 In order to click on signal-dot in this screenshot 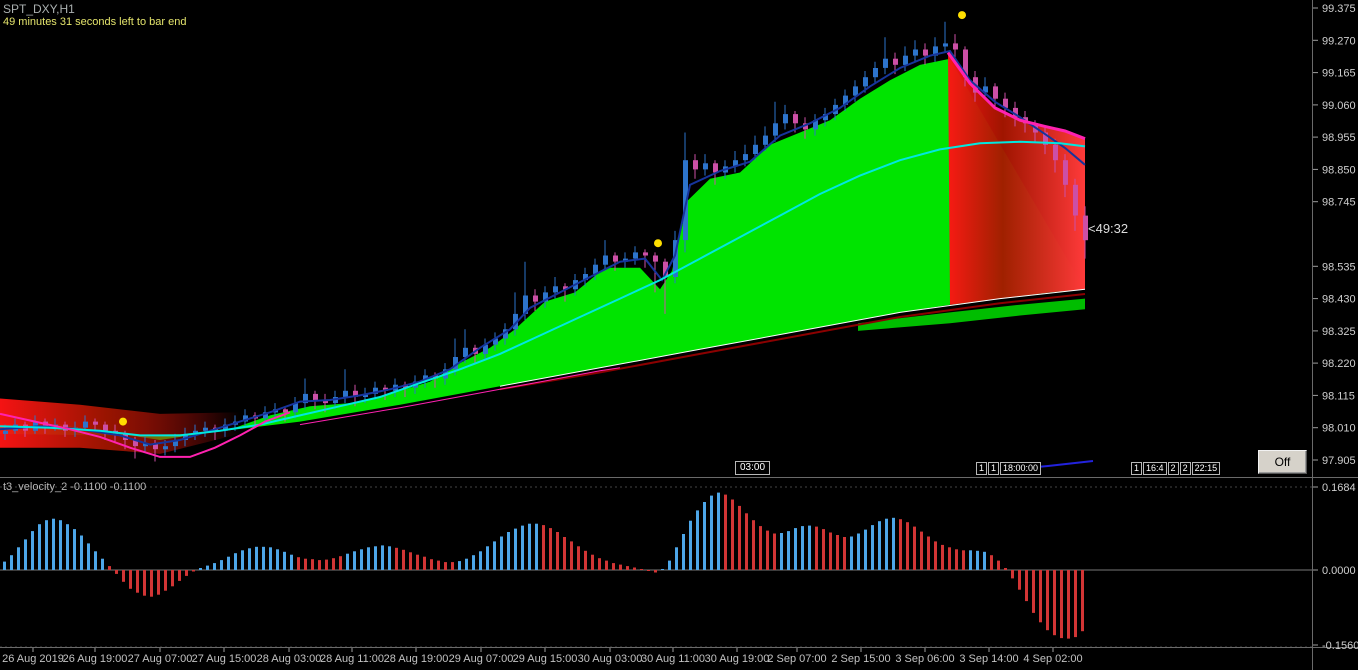, I will do `click(123, 421)`.